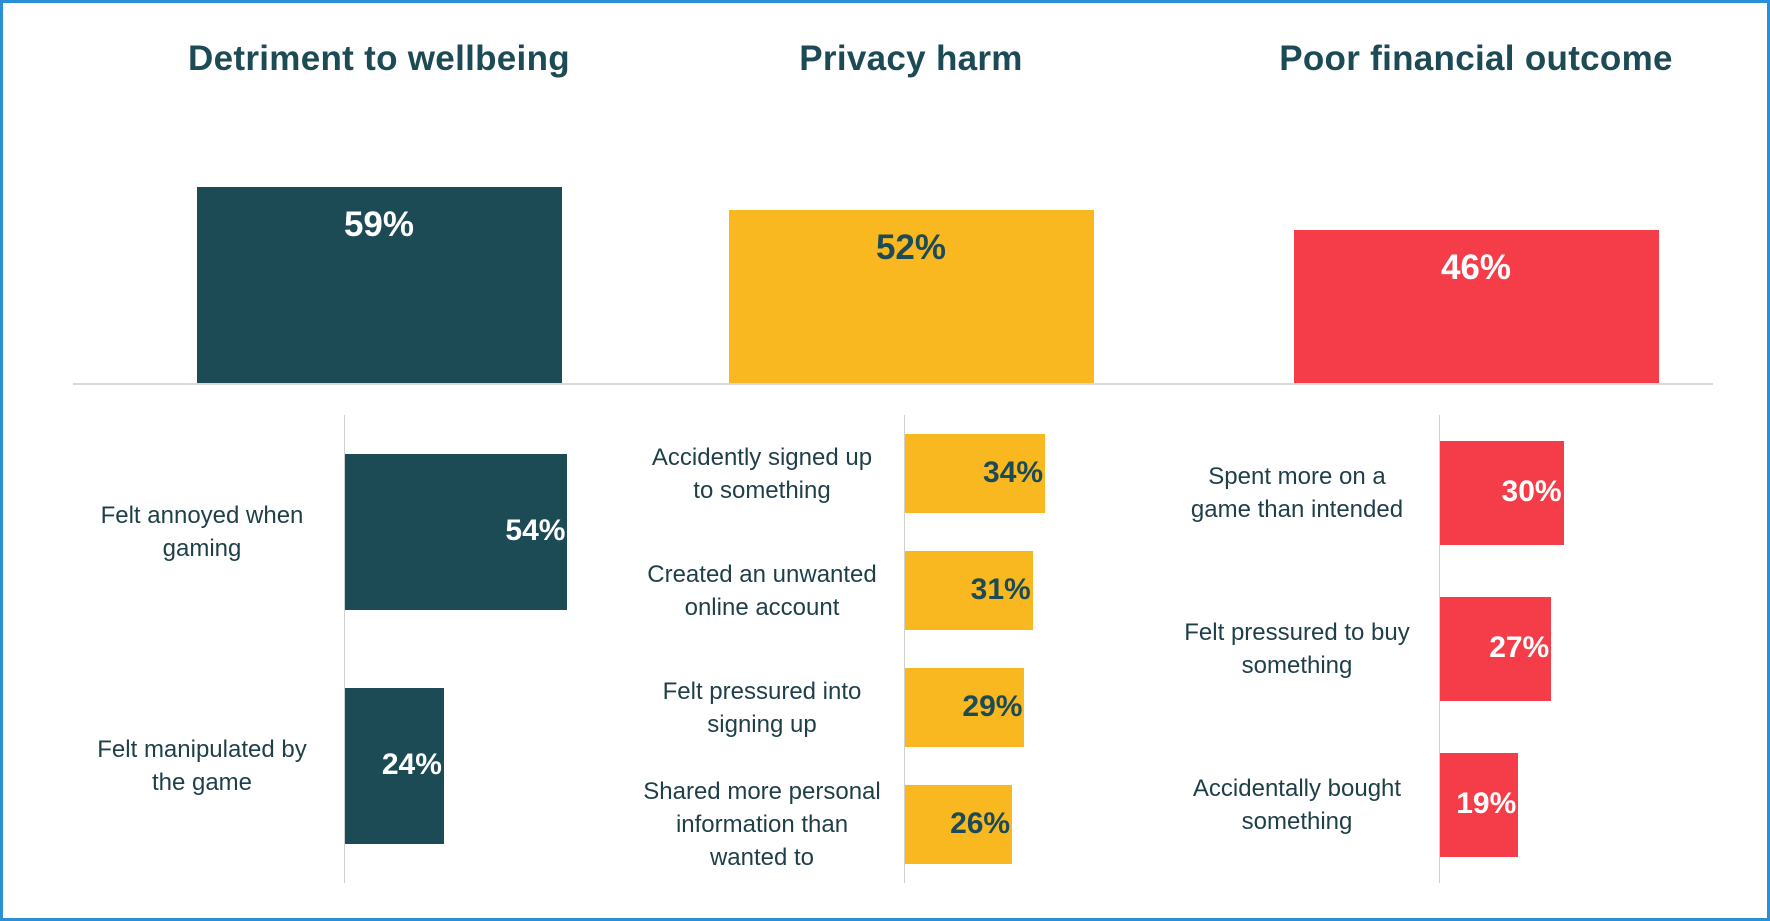 The width and height of the screenshot is (1770, 921). Describe the element at coordinates (379, 224) in the screenshot. I see `total-label: 59%` at that location.